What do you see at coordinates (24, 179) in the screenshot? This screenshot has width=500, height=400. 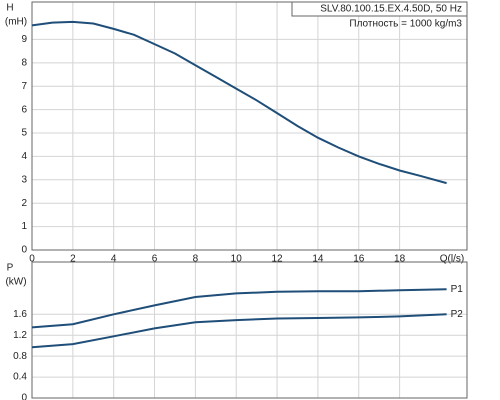 I see `y-tick-label: 3` at bounding box center [24, 179].